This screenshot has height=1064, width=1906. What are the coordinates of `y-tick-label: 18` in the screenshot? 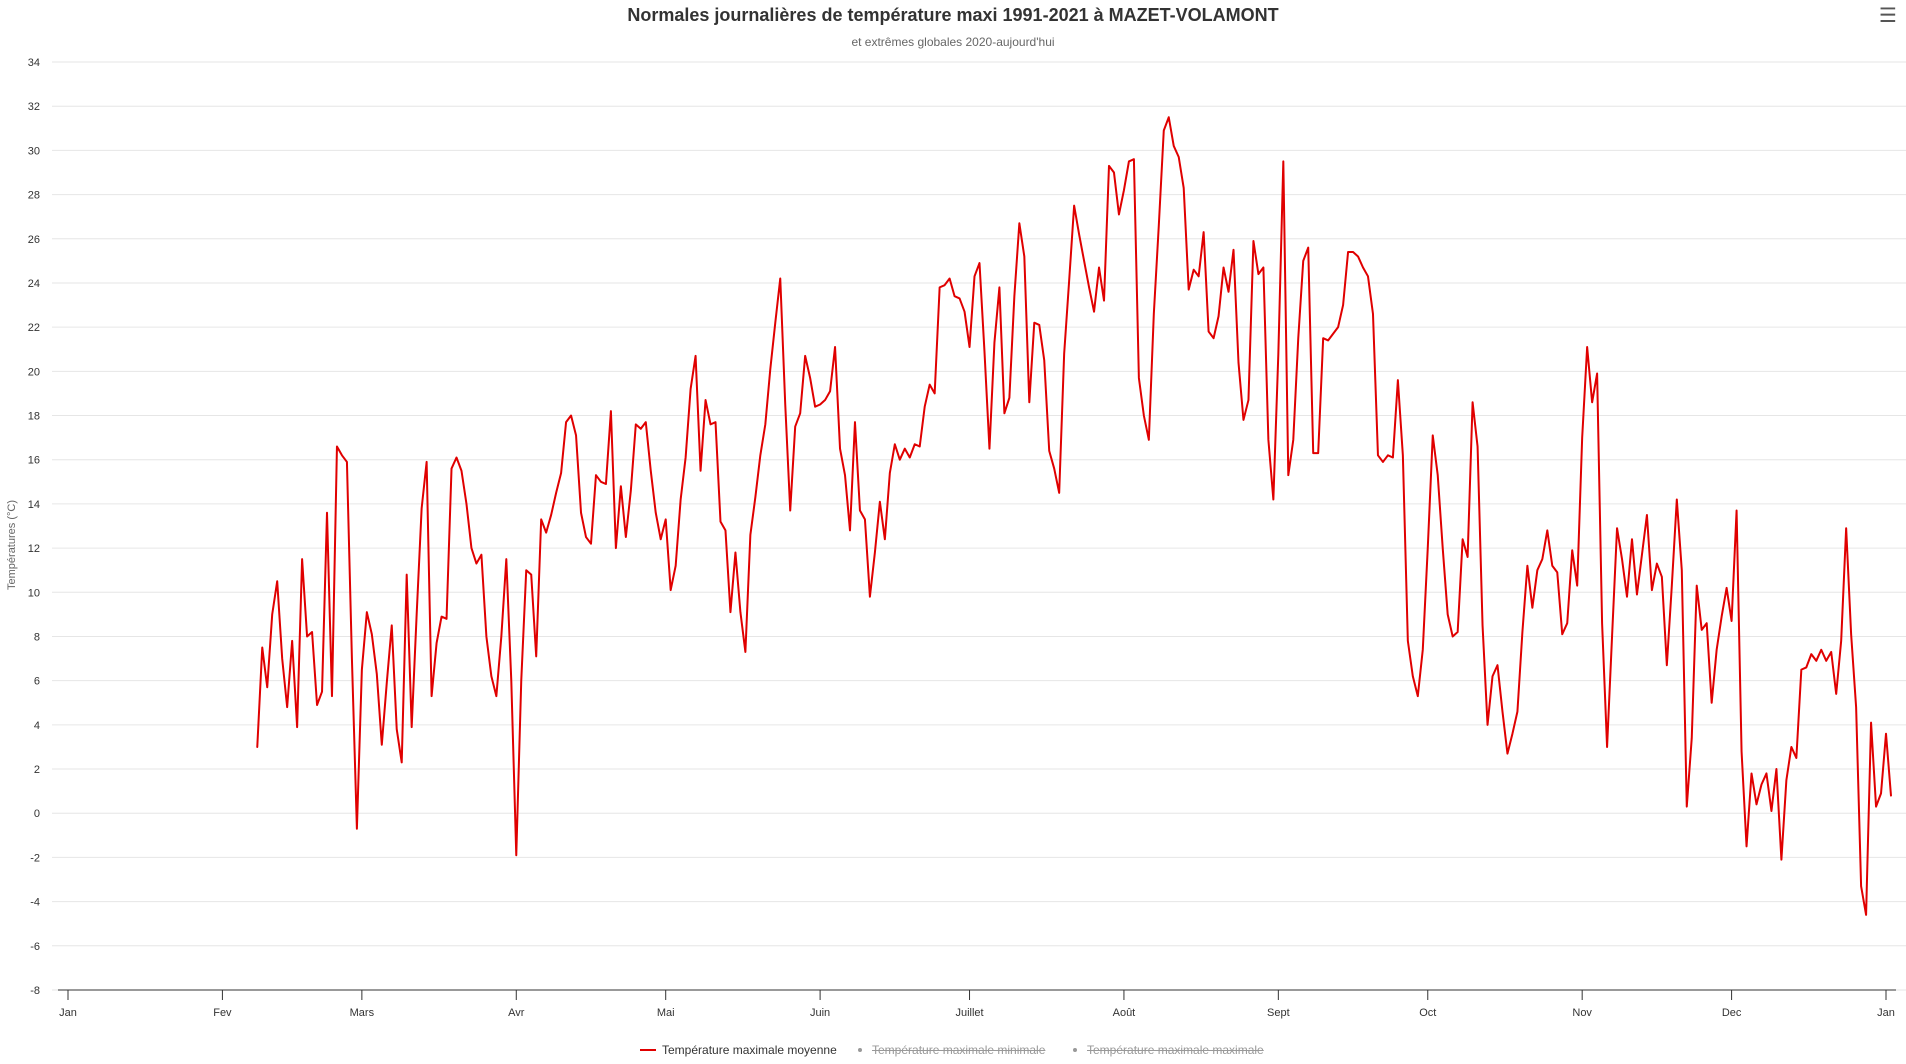 It's located at (34, 417).